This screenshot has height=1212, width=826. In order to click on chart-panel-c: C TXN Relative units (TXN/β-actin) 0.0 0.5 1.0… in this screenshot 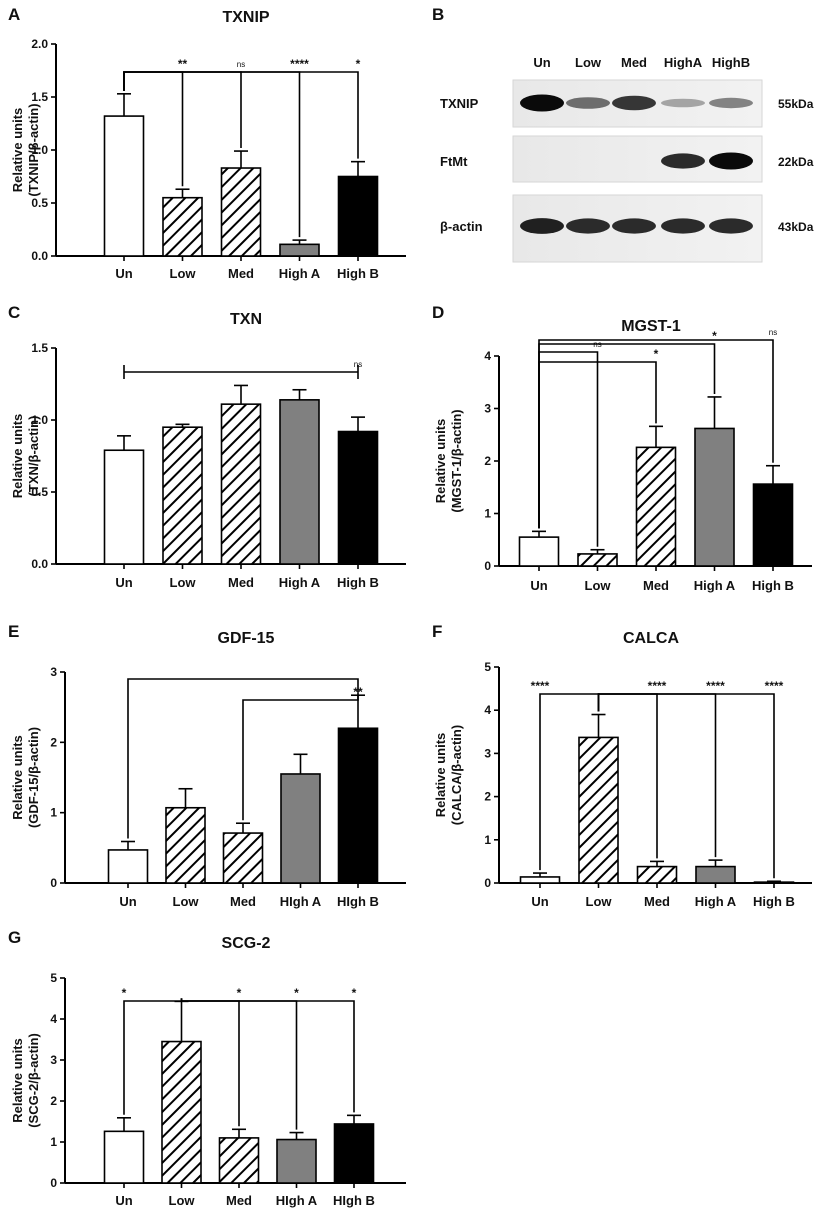, I will do `click(207, 446)`.